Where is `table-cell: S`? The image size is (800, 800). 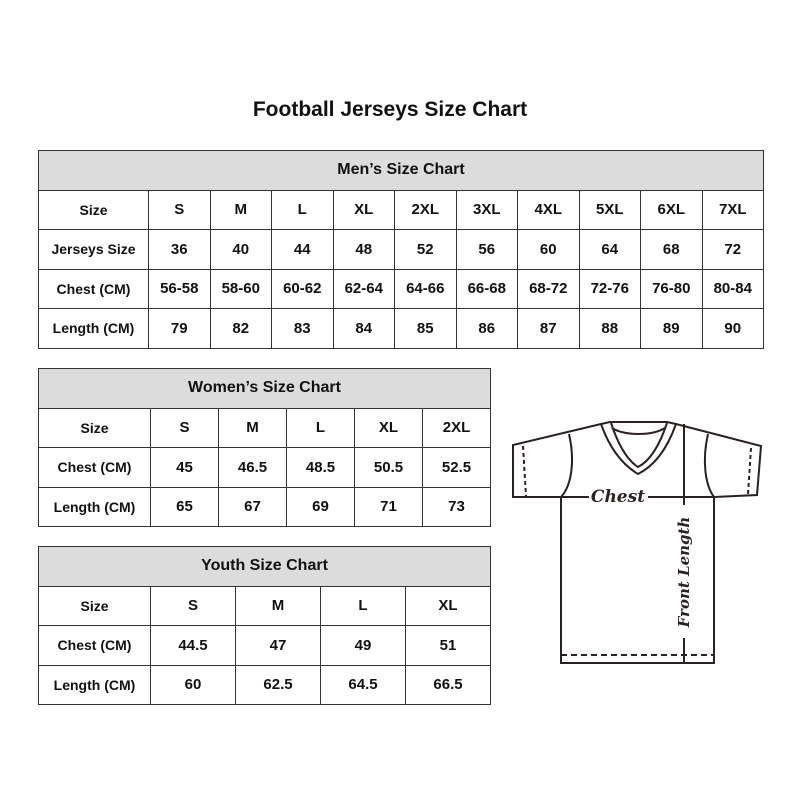
table-cell: S is located at coordinates (193, 605).